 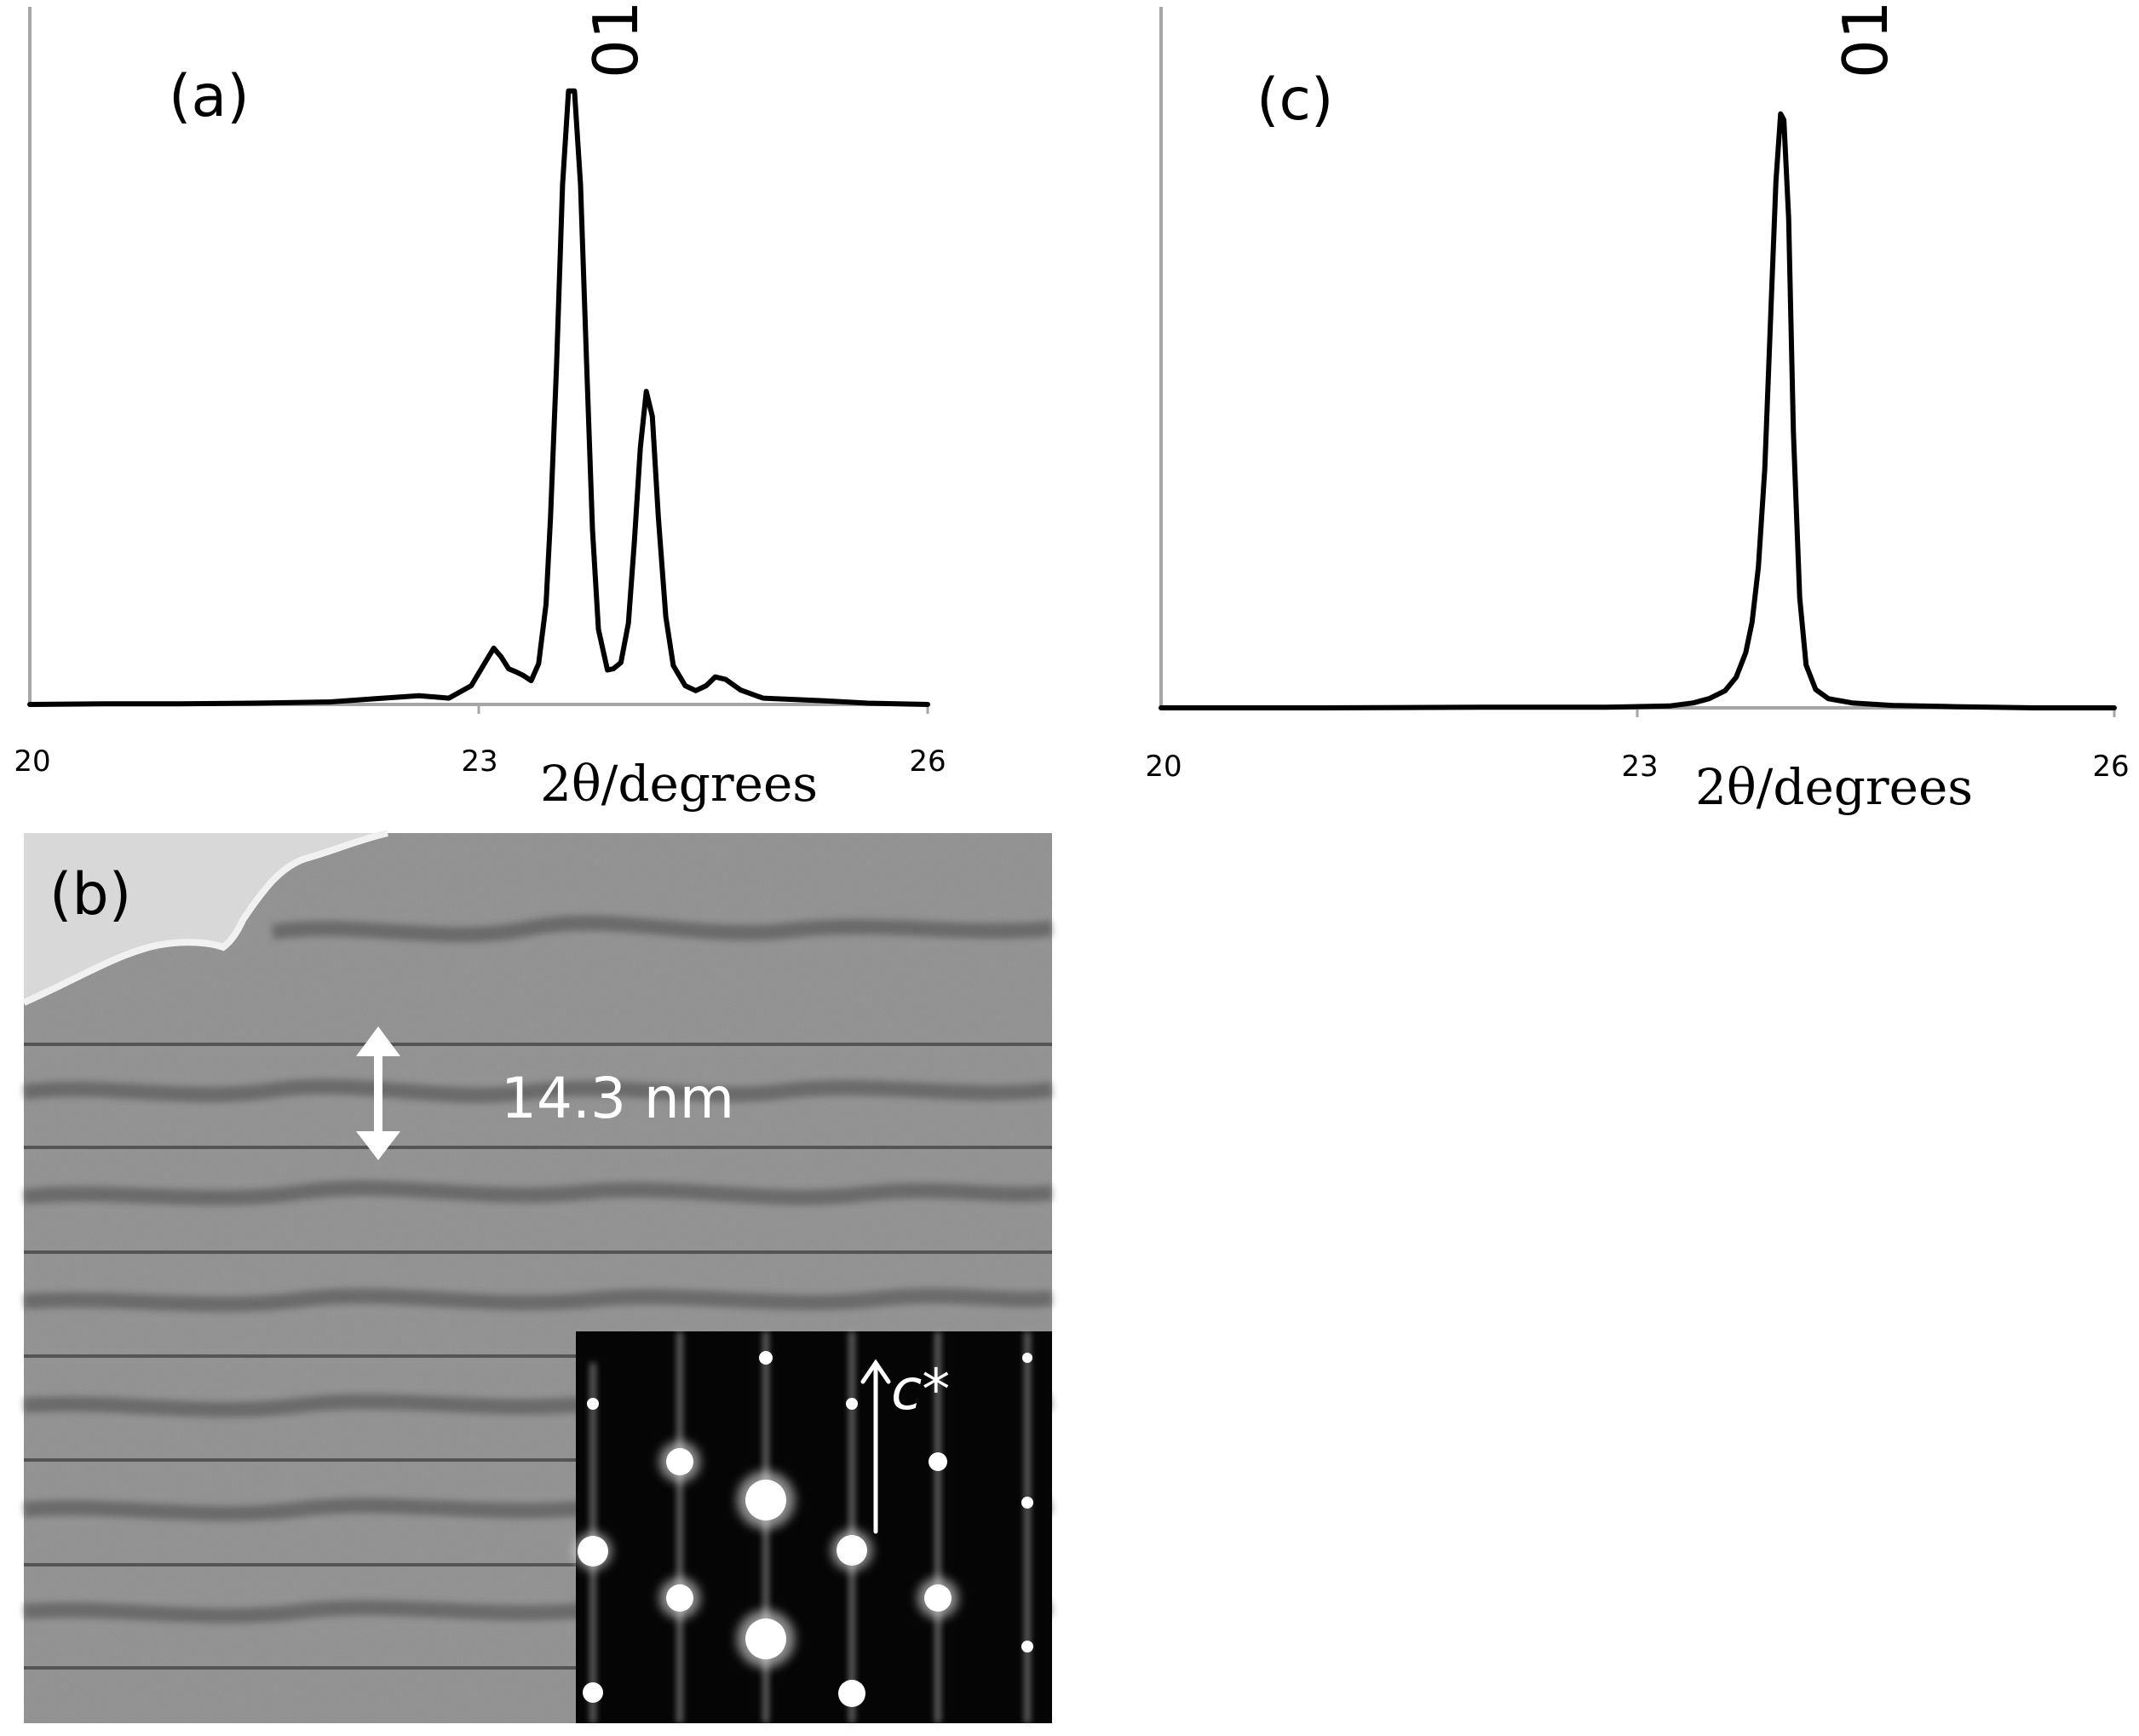 I want to click on c-star-label: c*, so click(x=921, y=1390).